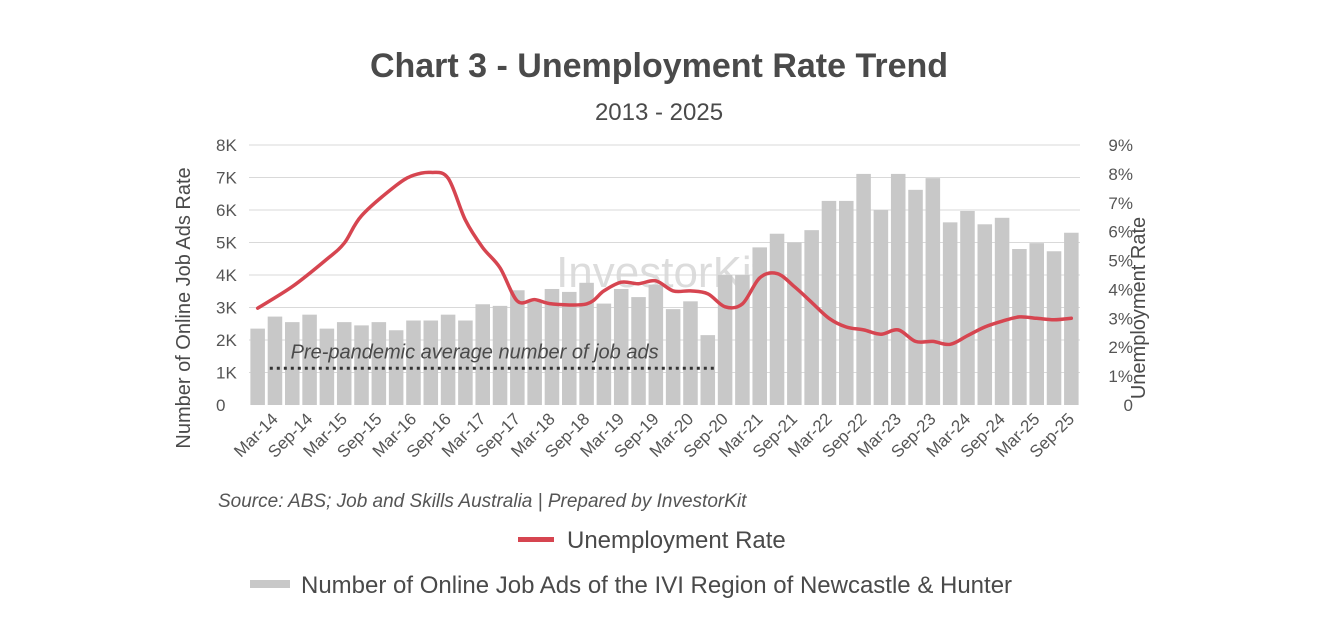 The image size is (1320, 640). Describe the element at coordinates (220, 405) in the screenshot. I see `left-tick-label: 0` at that location.